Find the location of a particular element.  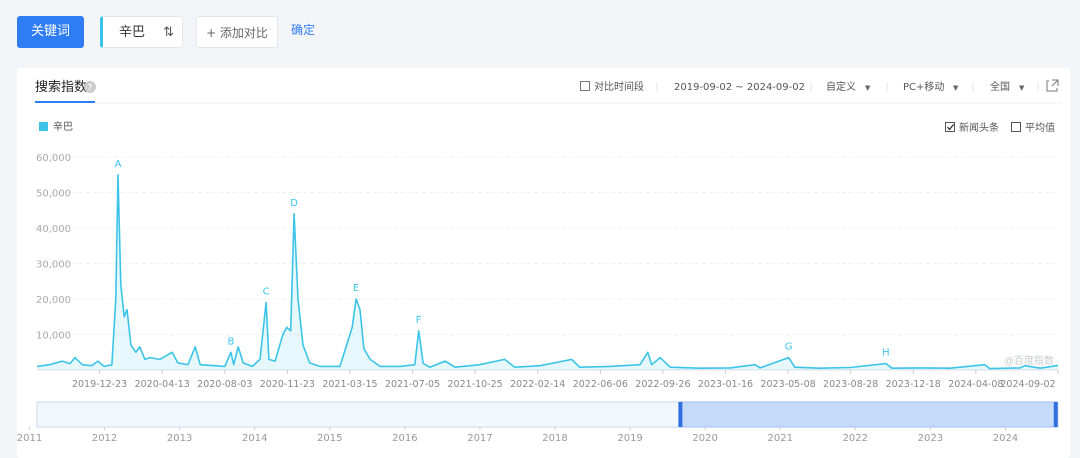

compare-checkbox is located at coordinates (585, 86).